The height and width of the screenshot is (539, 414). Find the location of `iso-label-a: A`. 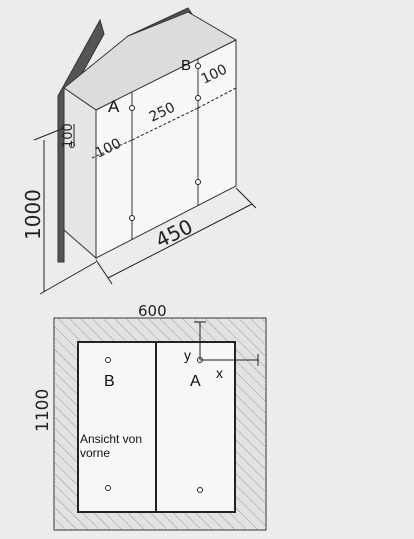

iso-label-a: A is located at coordinates (114, 106).